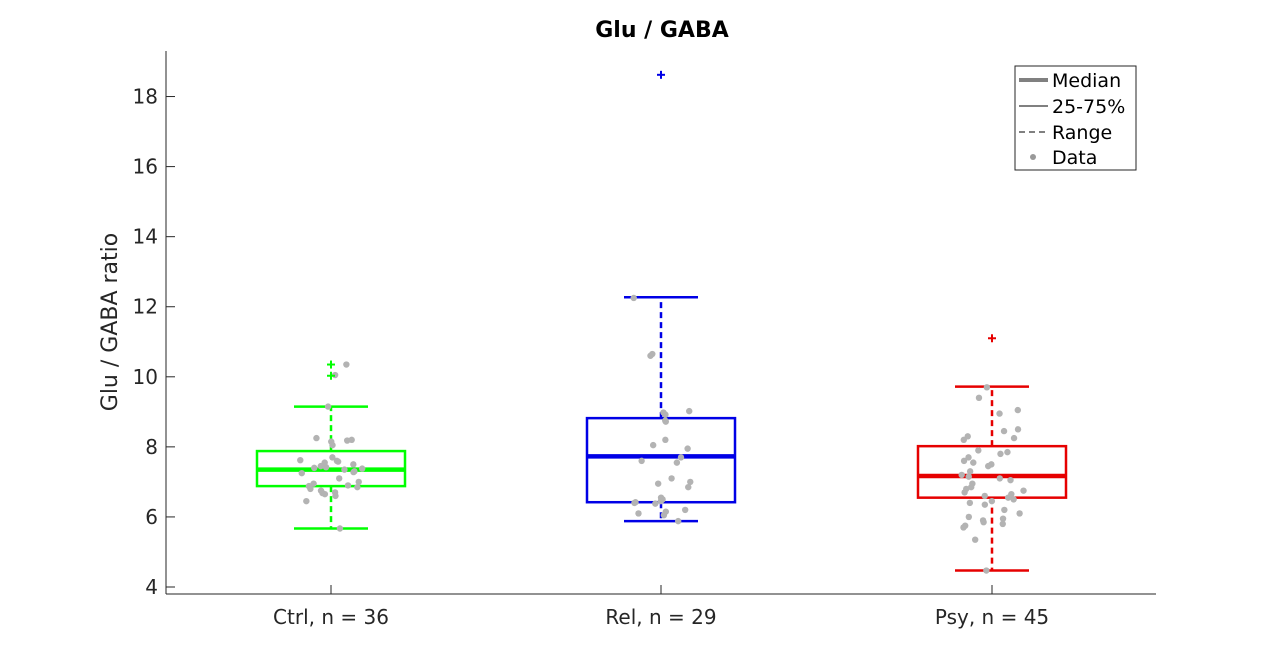  What do you see at coordinates (110, 322) in the screenshot?
I see `y-axis-label: Glu / GABA ratio` at bounding box center [110, 322].